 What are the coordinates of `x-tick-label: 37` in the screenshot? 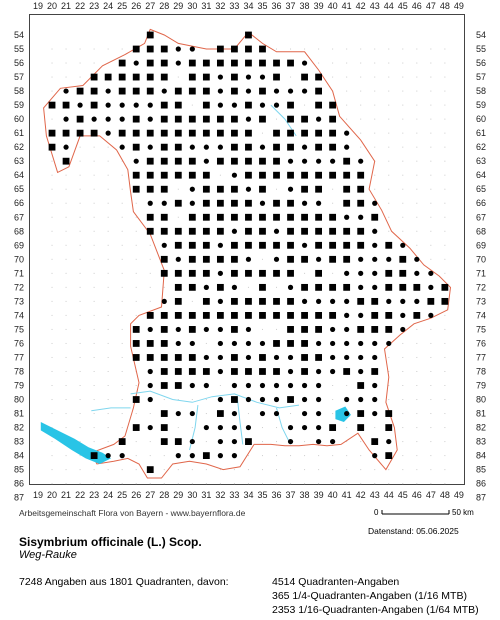 It's located at (291, 6).